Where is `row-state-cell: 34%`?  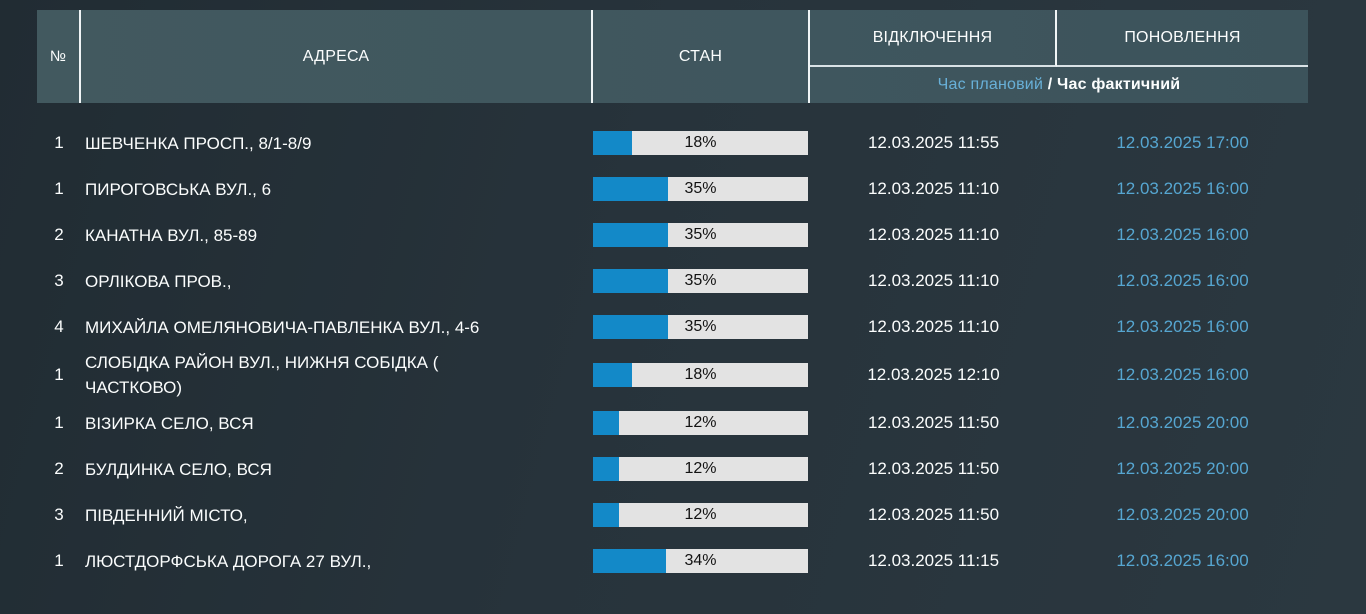
row-state-cell: 34% is located at coordinates (701, 561).